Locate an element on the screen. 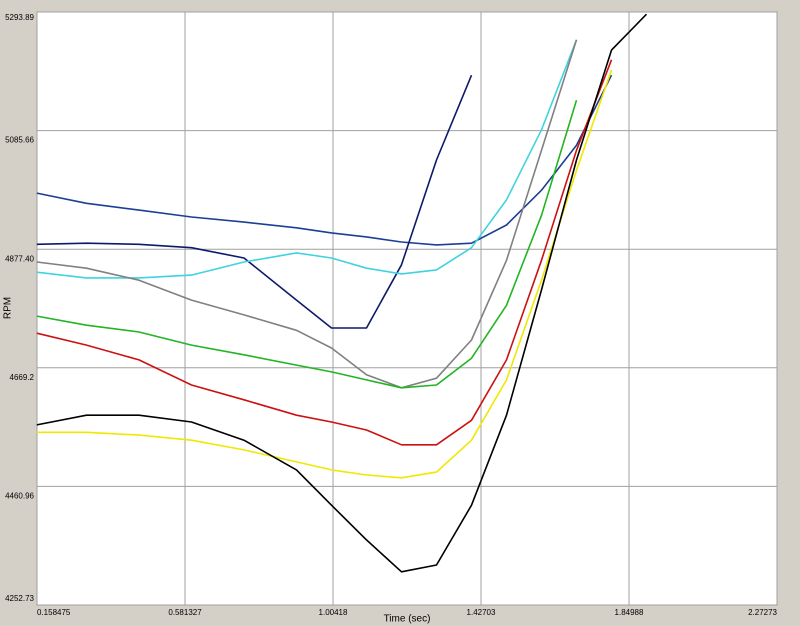 The image size is (800, 626). x-tick-label: 0.581327 is located at coordinates (185, 612).